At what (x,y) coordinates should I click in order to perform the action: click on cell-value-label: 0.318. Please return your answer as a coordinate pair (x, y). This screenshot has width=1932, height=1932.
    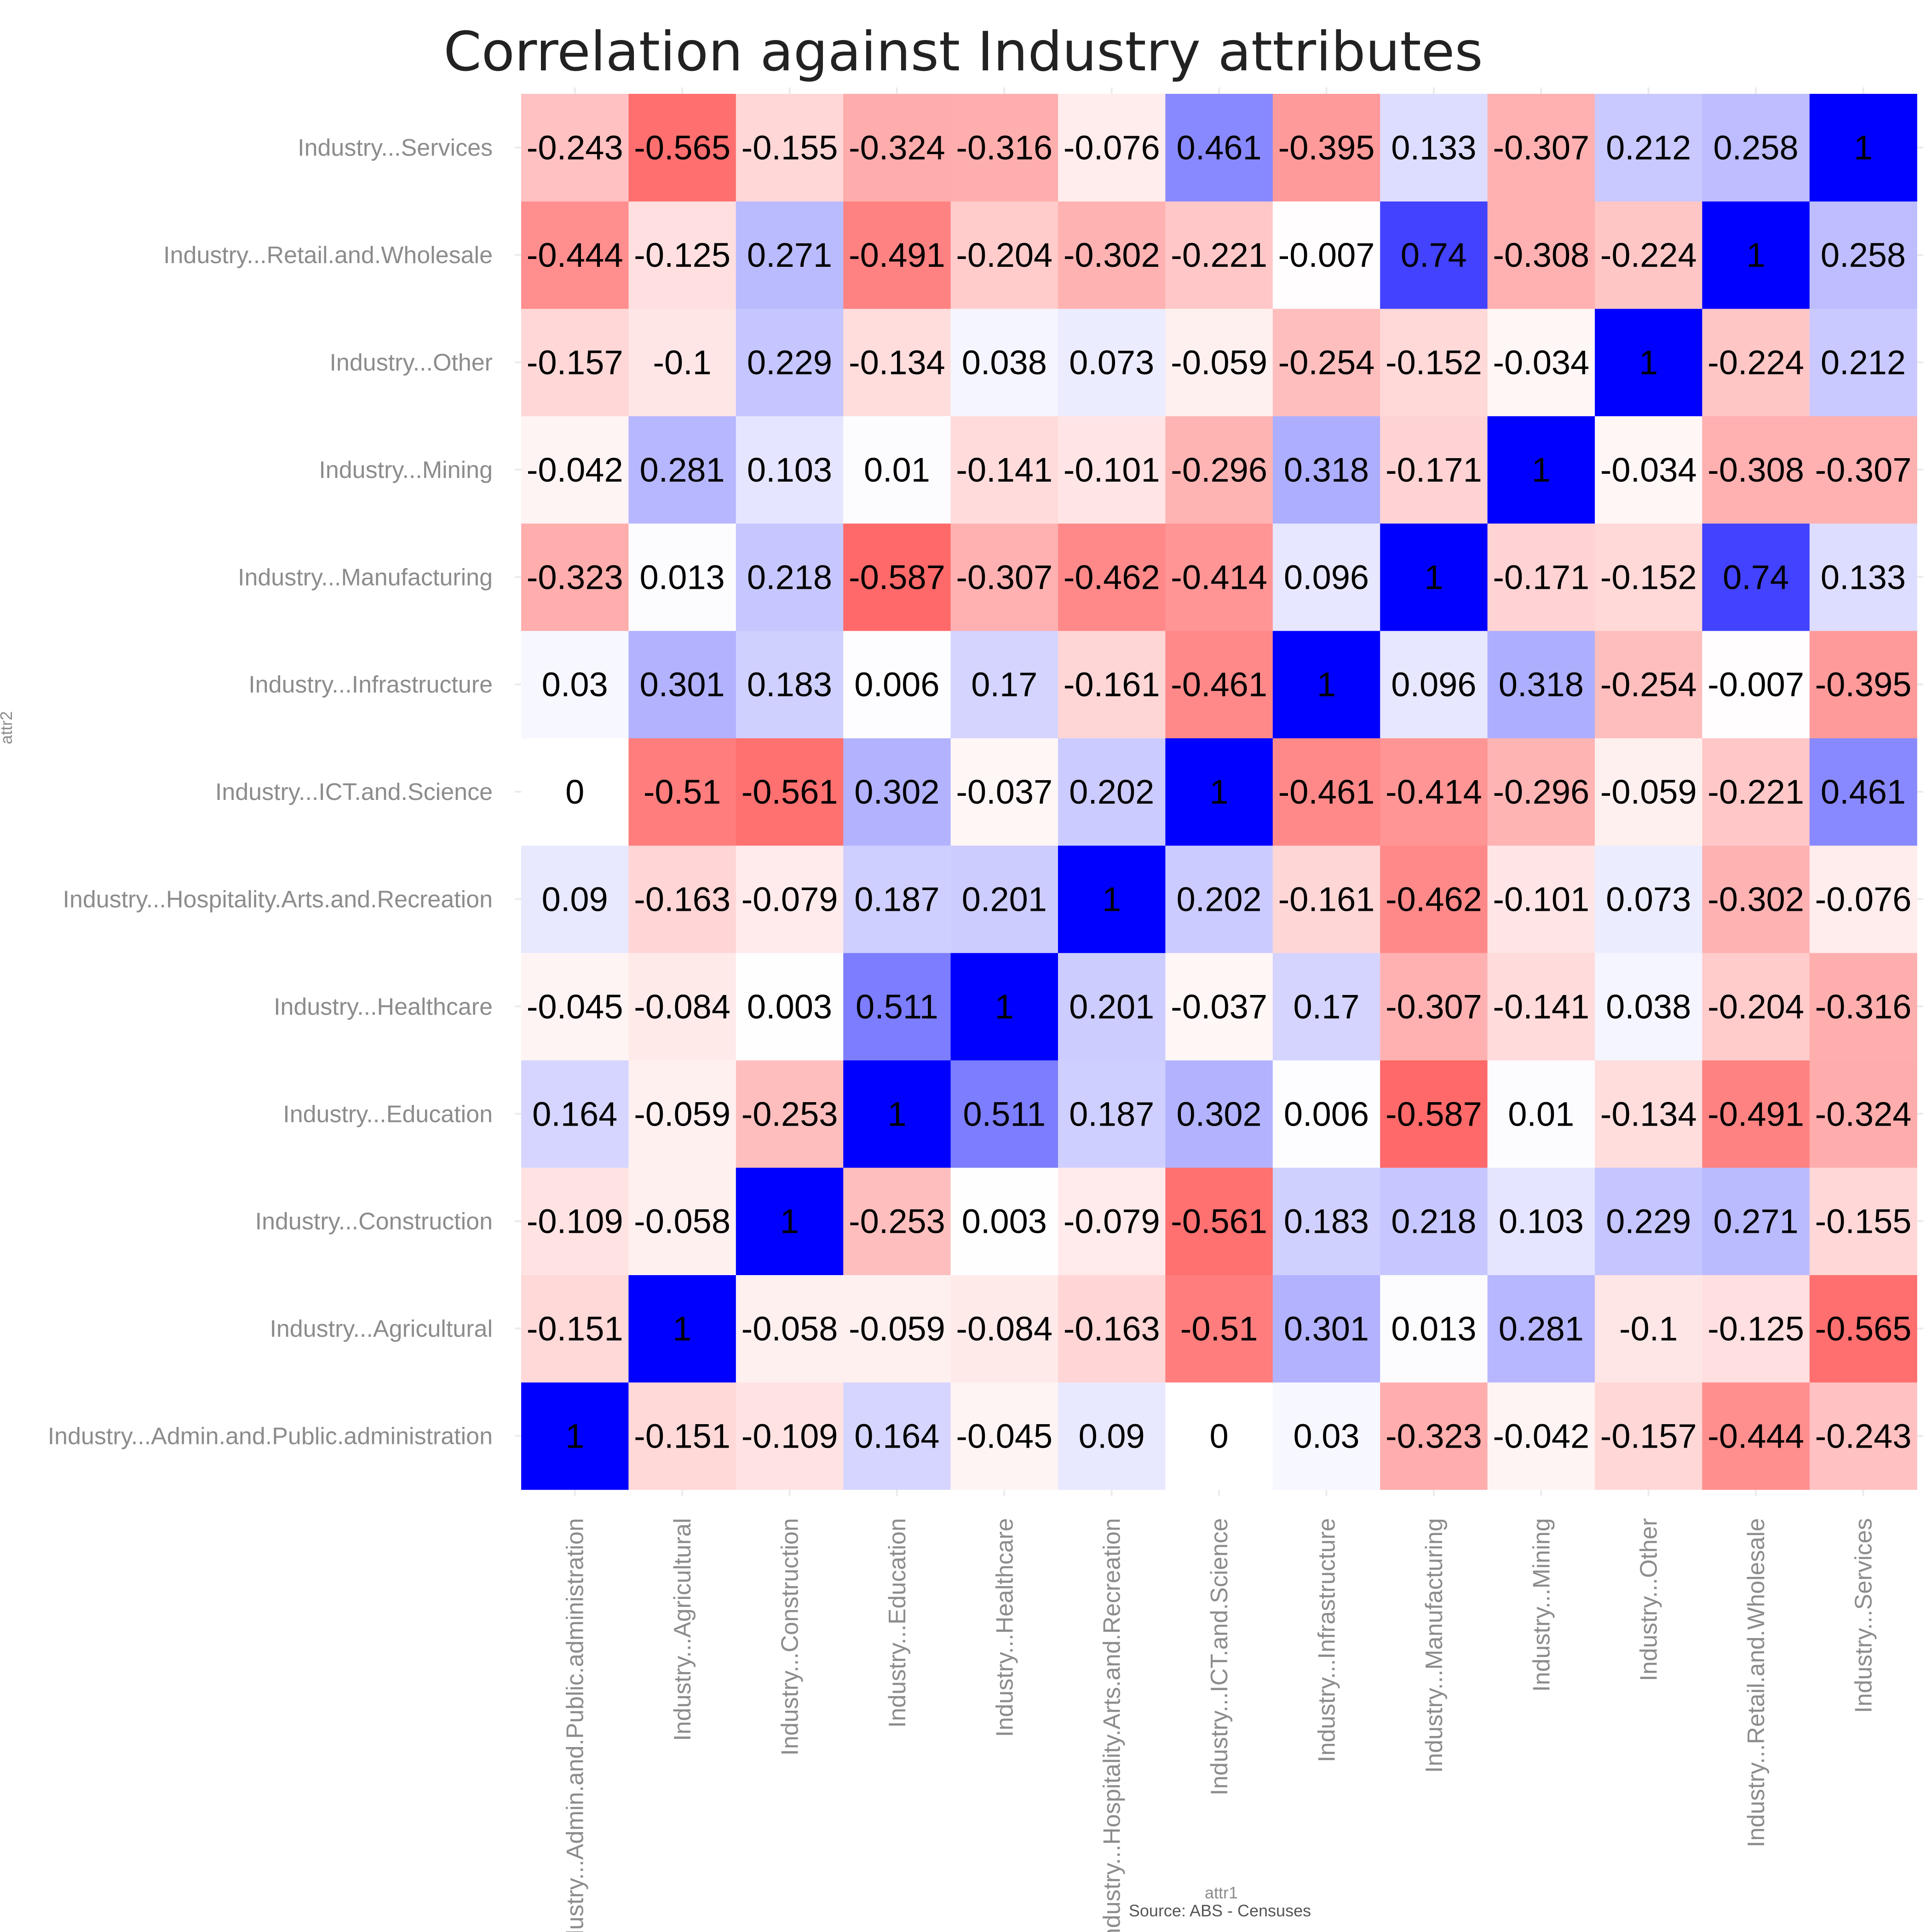
    Looking at the image, I should click on (1541, 685).